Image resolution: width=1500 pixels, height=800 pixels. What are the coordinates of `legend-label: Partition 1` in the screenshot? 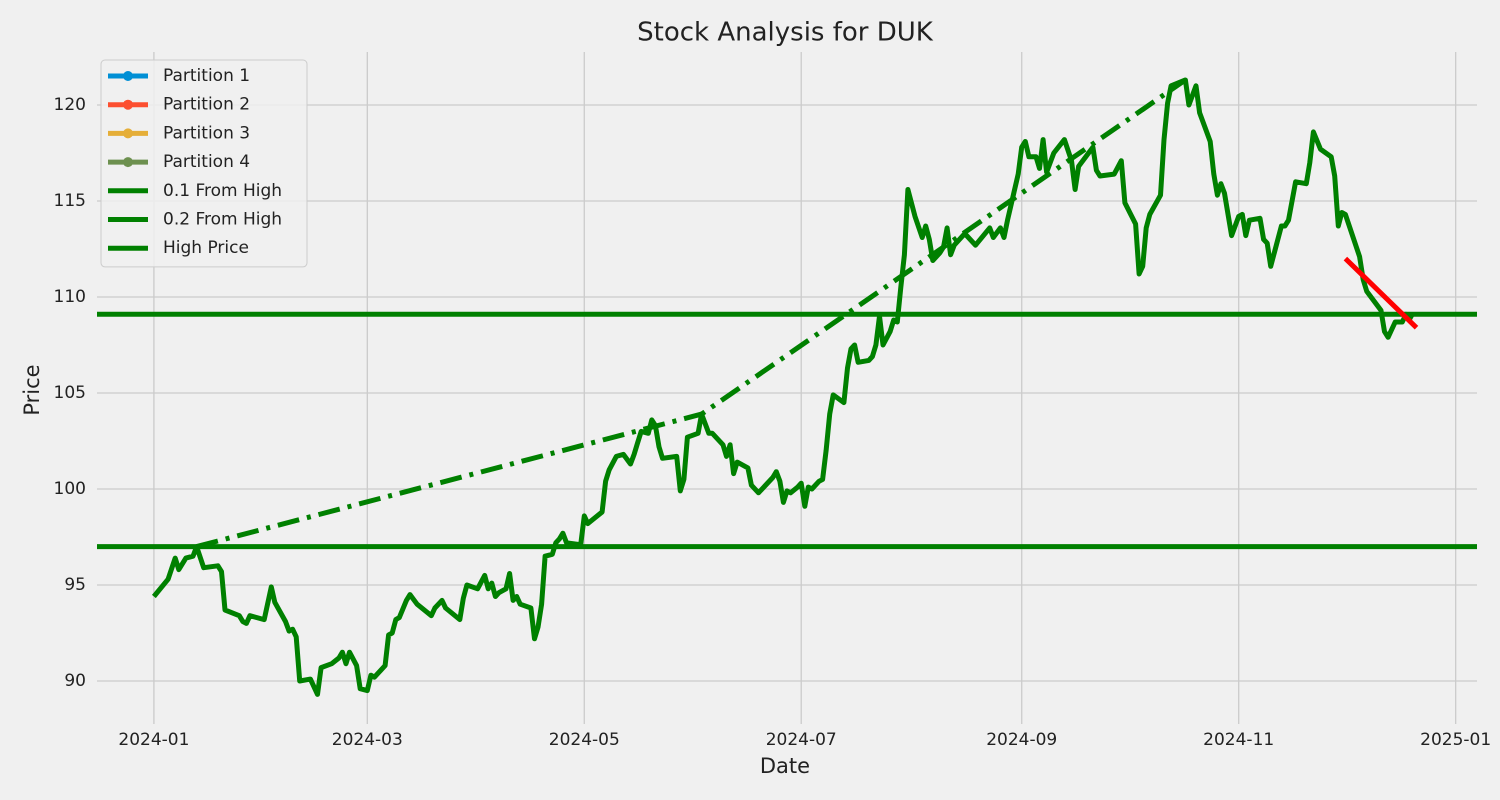 It's located at (206, 76).